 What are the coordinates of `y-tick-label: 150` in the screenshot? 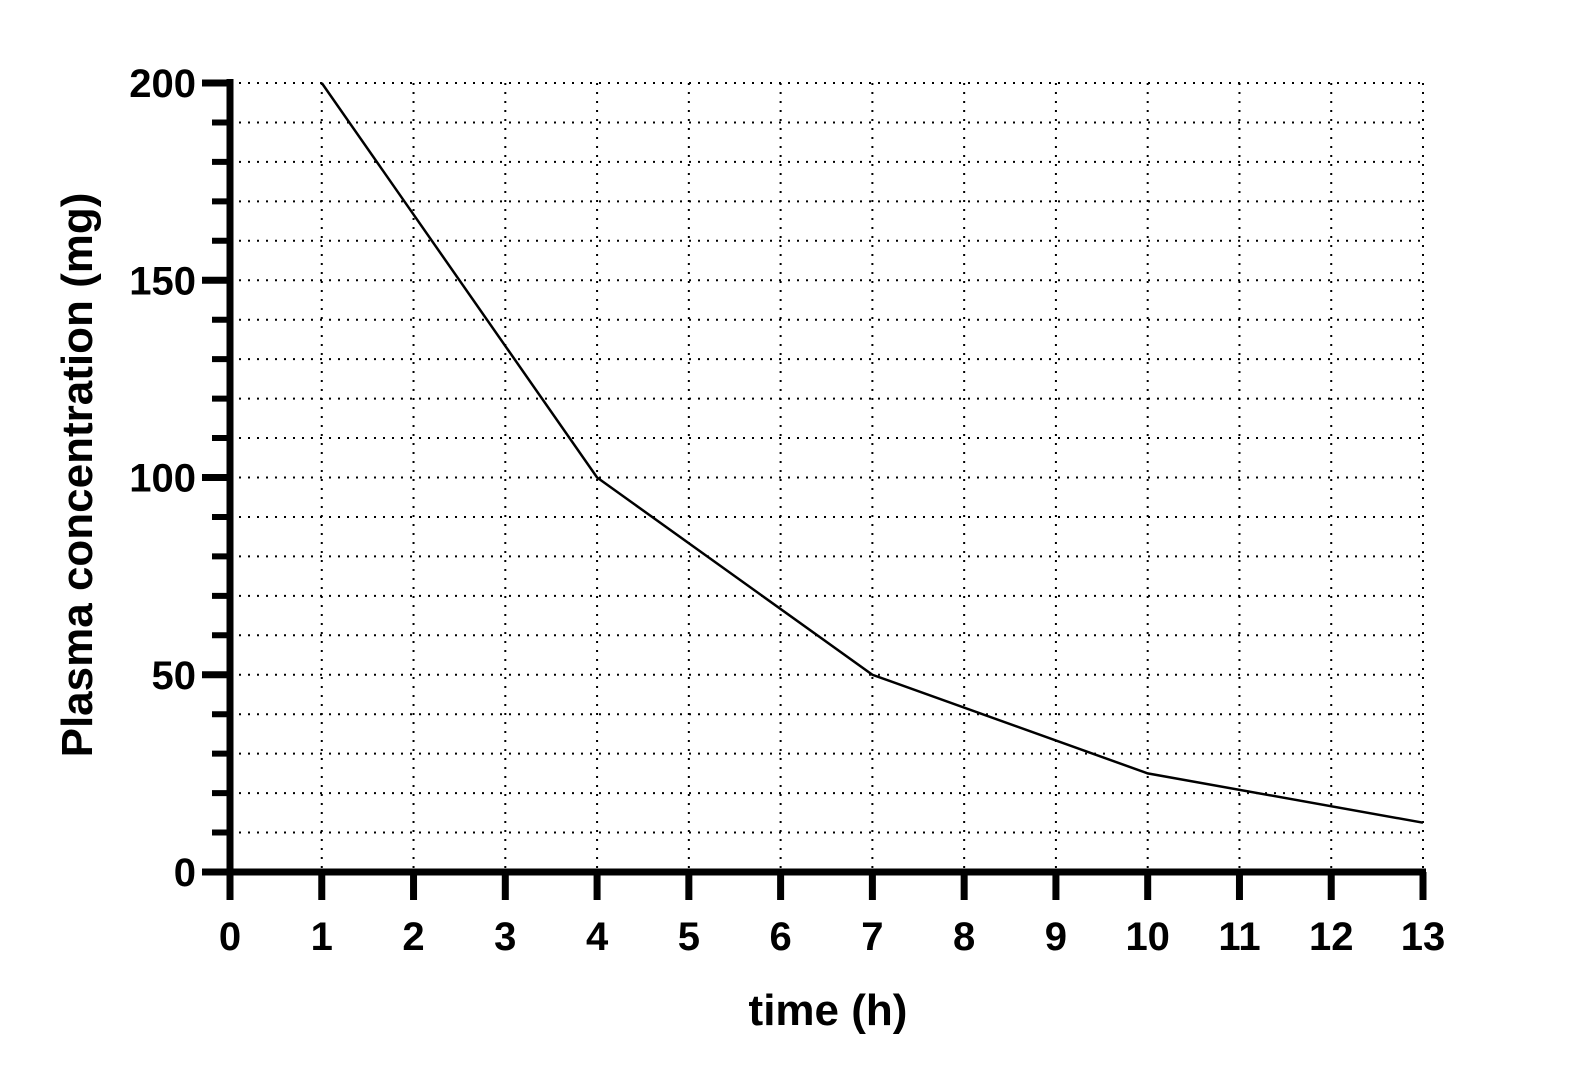 It's located at (162, 281).